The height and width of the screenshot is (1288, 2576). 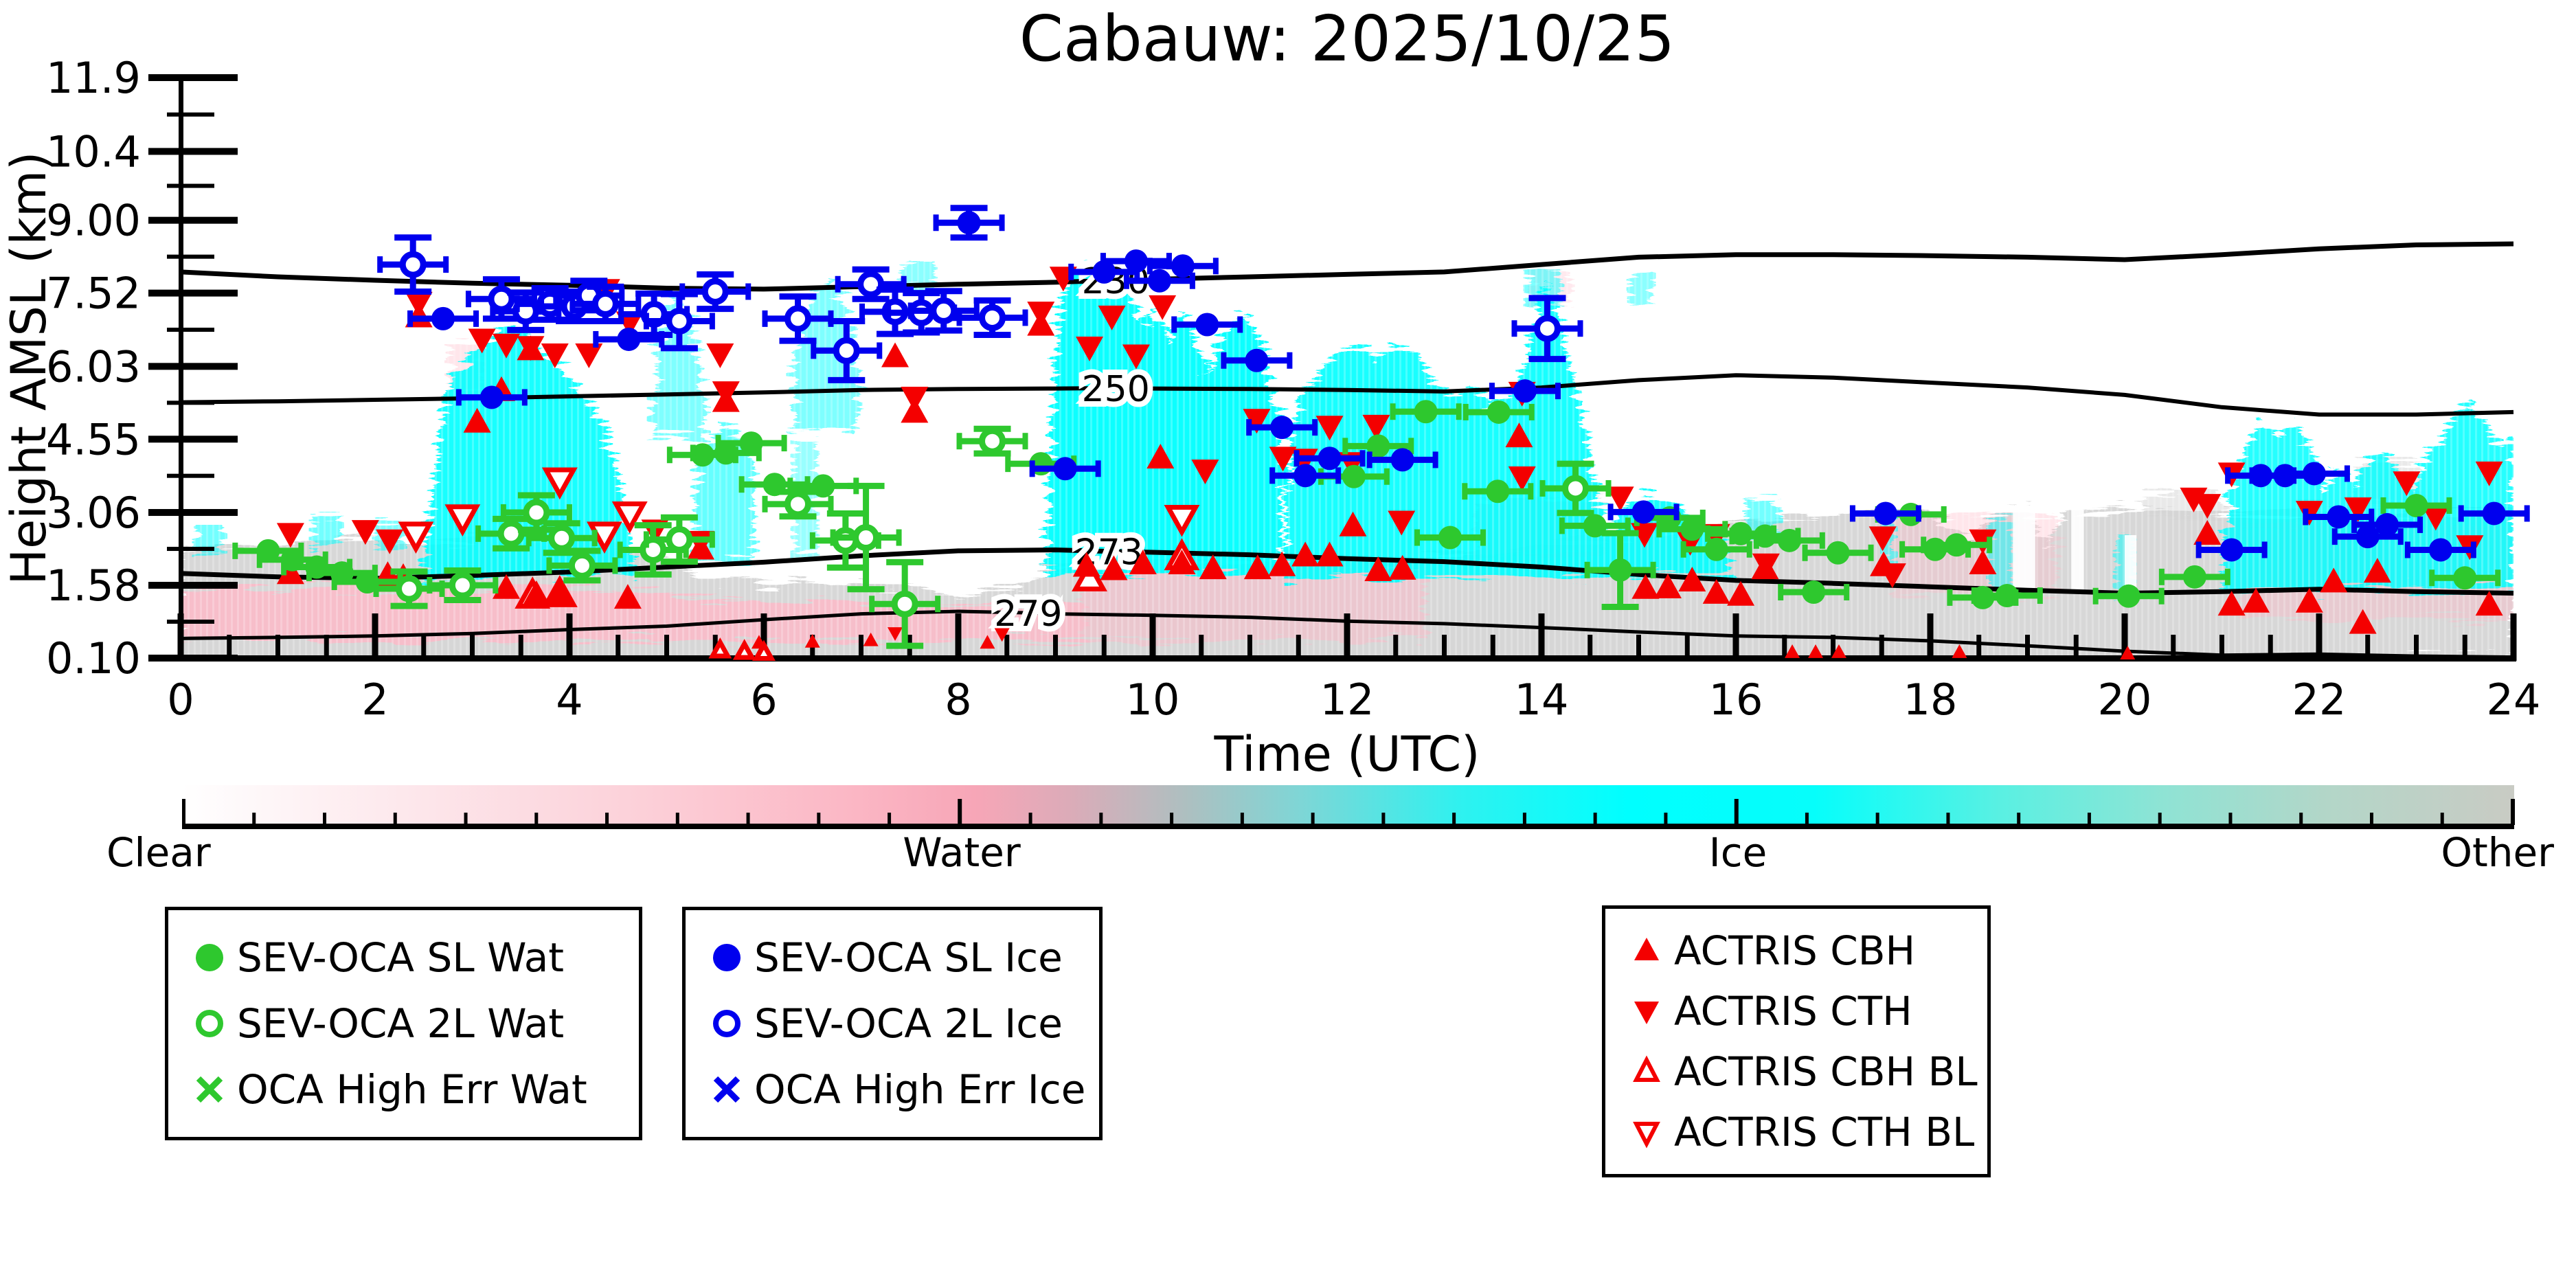 What do you see at coordinates (2497, 852) in the screenshot?
I see `colorbar-label-other: Other` at bounding box center [2497, 852].